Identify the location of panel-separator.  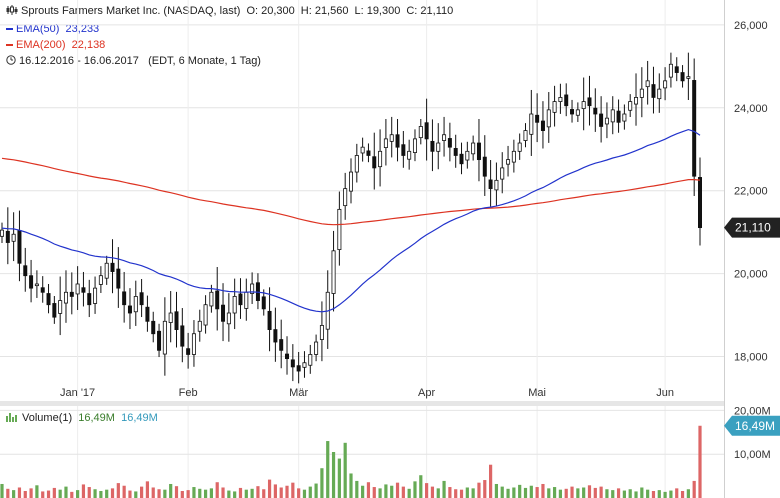
(362, 403).